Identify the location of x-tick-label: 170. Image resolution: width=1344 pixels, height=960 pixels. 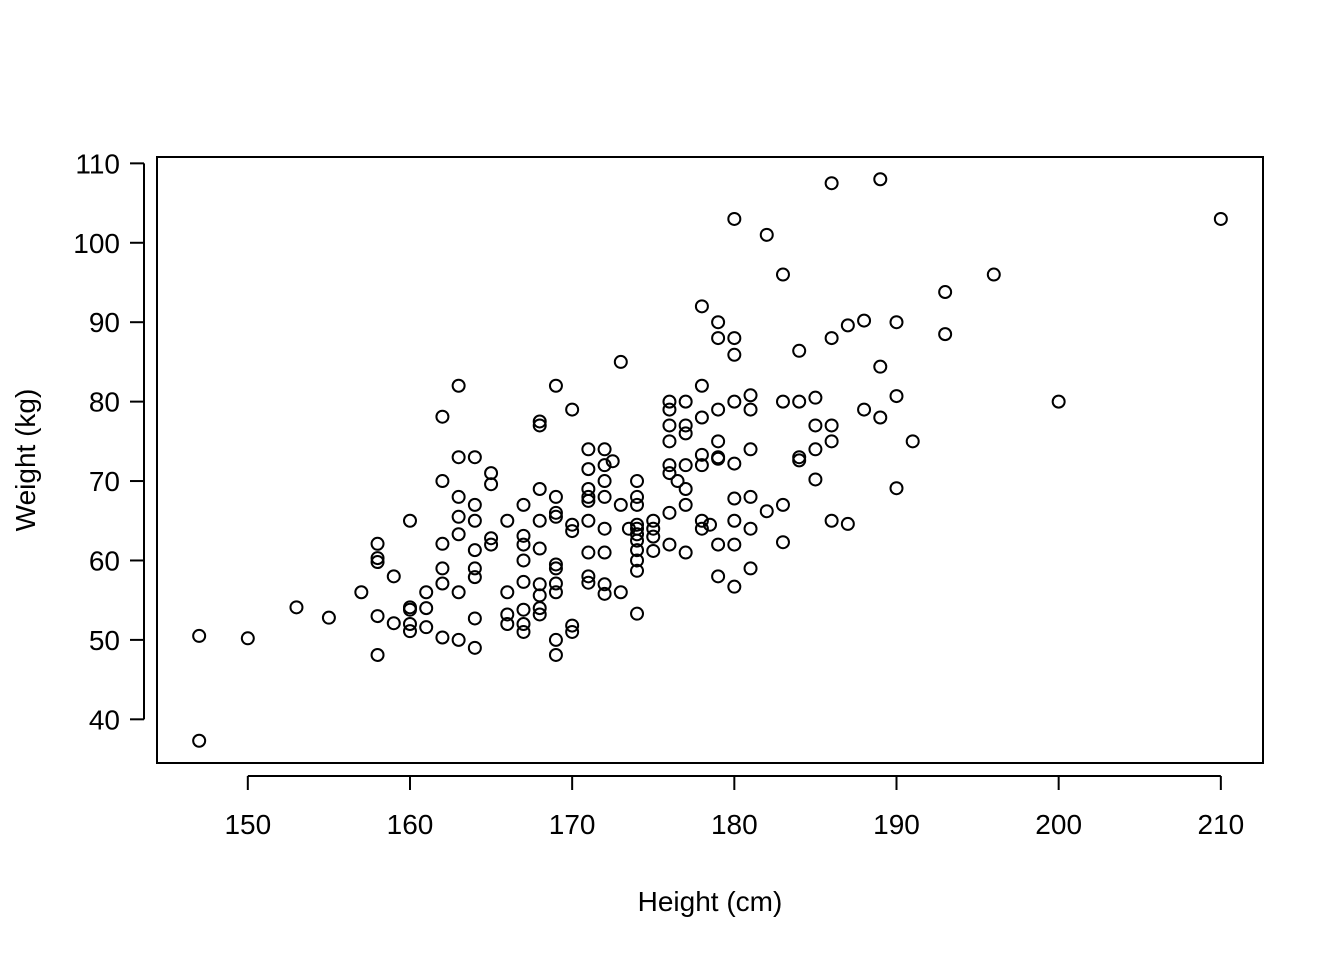
(572, 824).